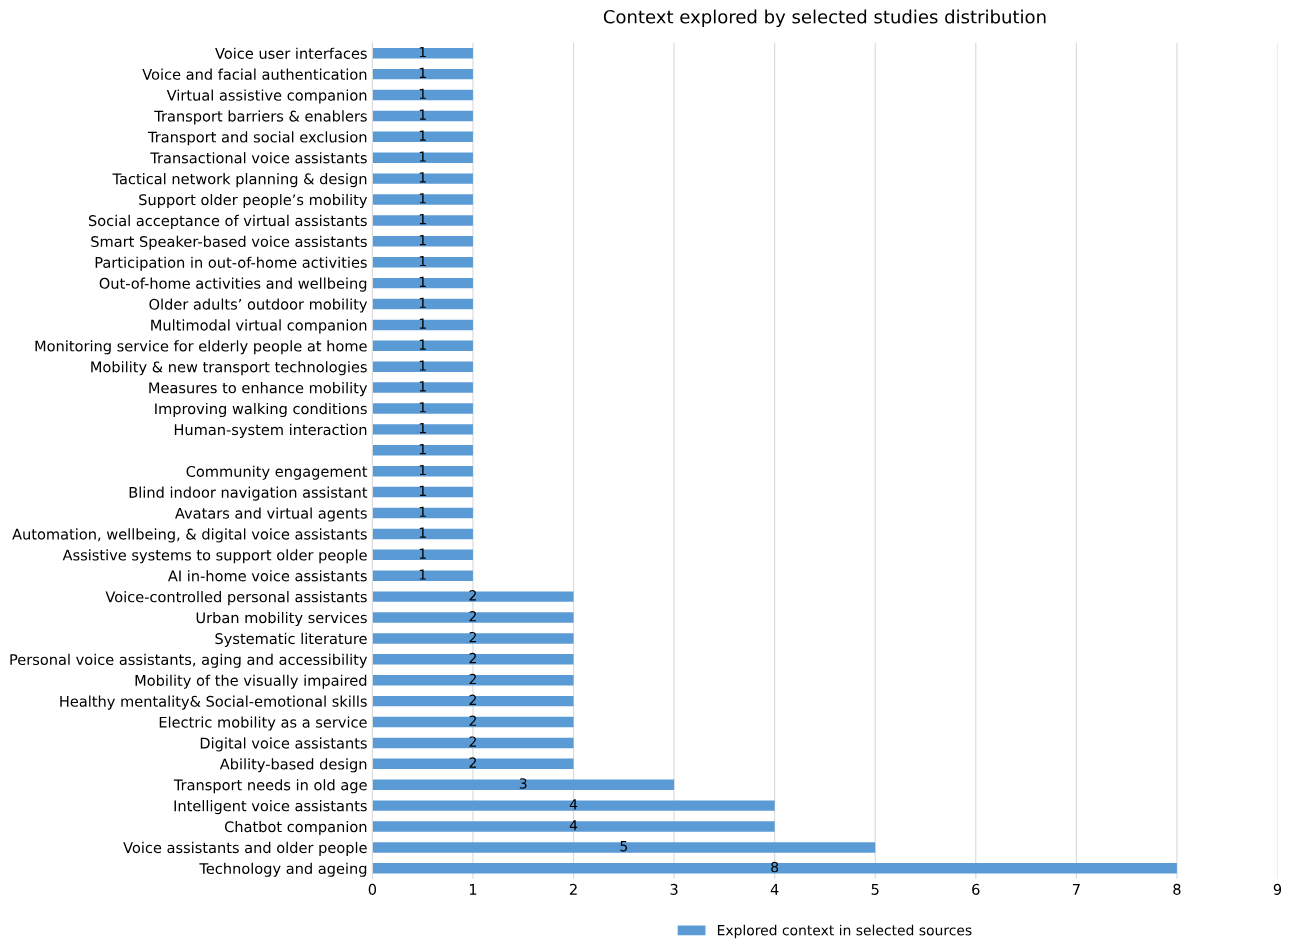 The height and width of the screenshot is (950, 1293). What do you see at coordinates (253, 201) in the screenshot?
I see `y-tick-label: Support older people’s mobility` at bounding box center [253, 201].